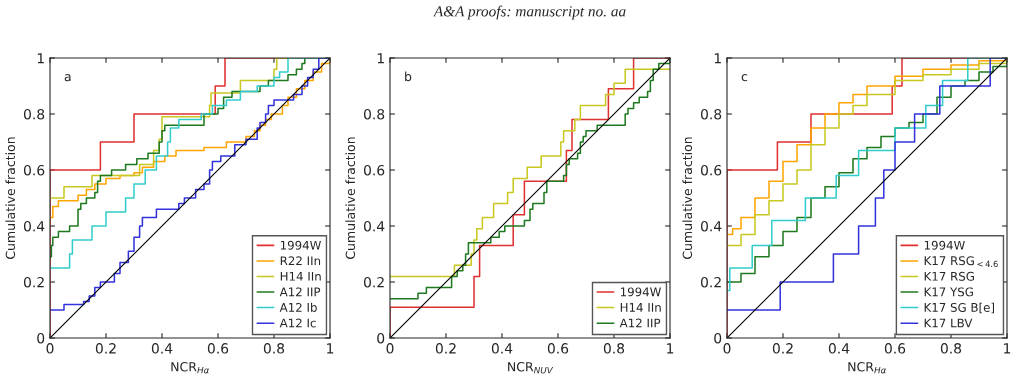  What do you see at coordinates (948, 323) in the screenshot?
I see `legend-label: K17 LBV` at bounding box center [948, 323].